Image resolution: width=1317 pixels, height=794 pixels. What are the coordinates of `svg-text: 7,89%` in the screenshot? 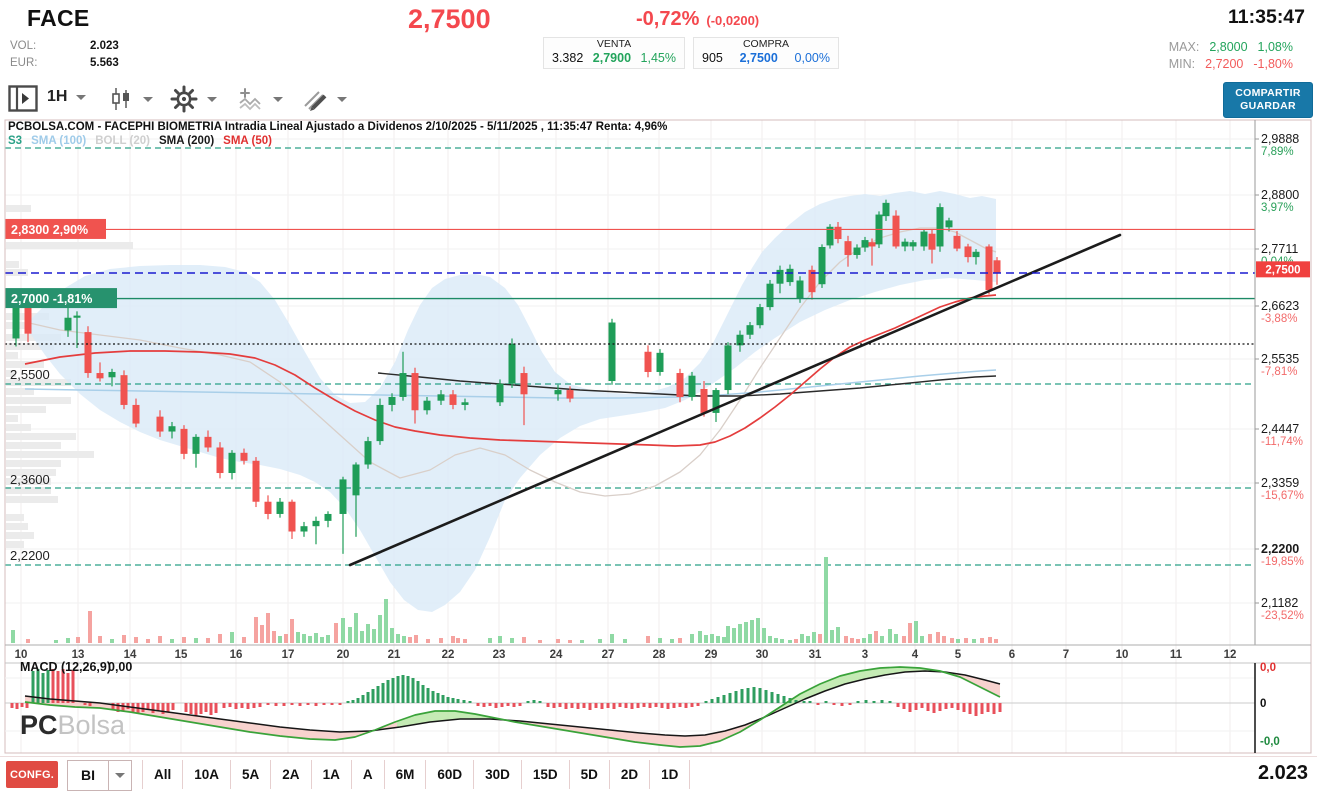 It's located at (1277, 152).